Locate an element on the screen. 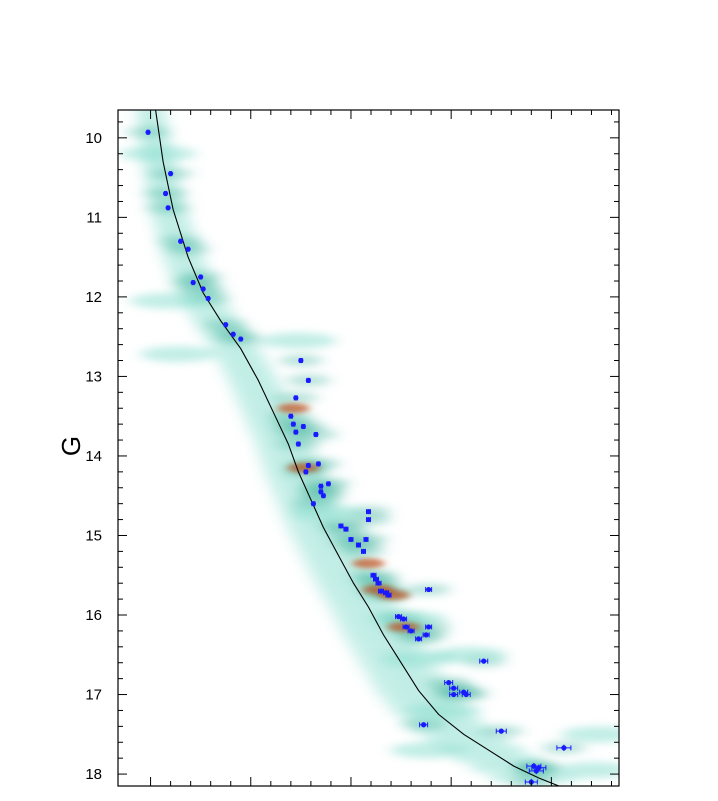  y-tick-label: 14 is located at coordinates (93, 456).